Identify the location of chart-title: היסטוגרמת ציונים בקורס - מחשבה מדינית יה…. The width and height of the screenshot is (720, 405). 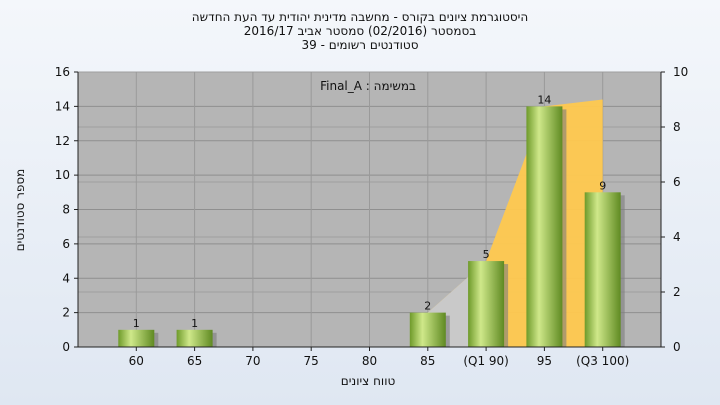
(360, 17).